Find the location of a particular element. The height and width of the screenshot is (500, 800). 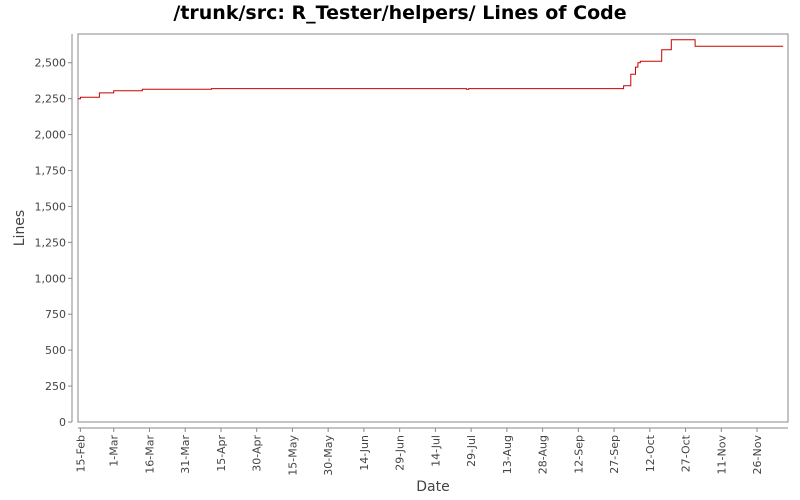

lines-of-code-series-line is located at coordinates (431, 69).